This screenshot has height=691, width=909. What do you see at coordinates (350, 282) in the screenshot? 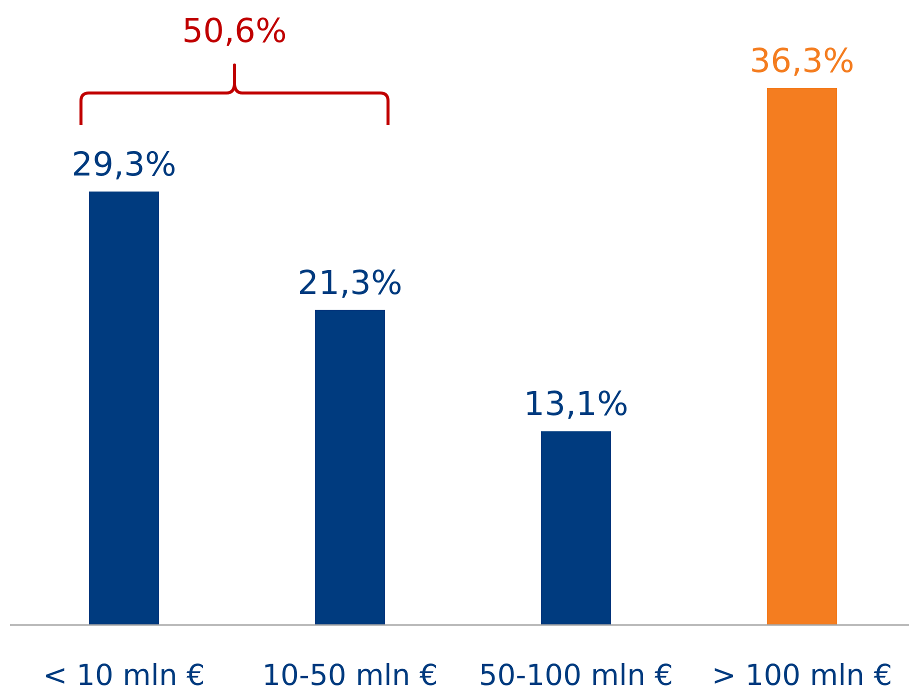
I see `data-label: 21,3%` at bounding box center [350, 282].